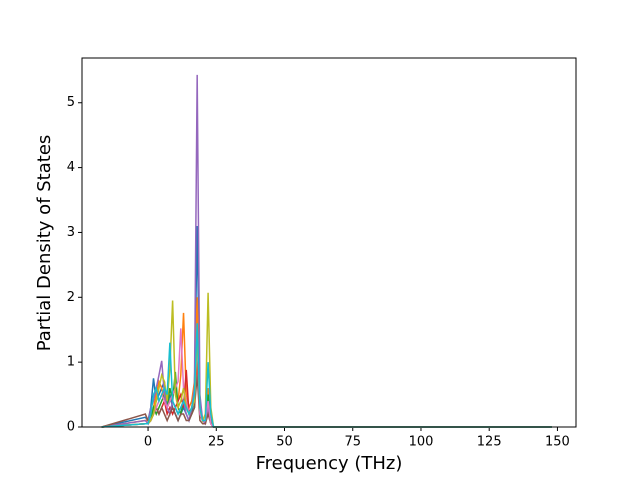  Describe the element at coordinates (71, 232) in the screenshot. I see `y-tick-label: 3` at that location.